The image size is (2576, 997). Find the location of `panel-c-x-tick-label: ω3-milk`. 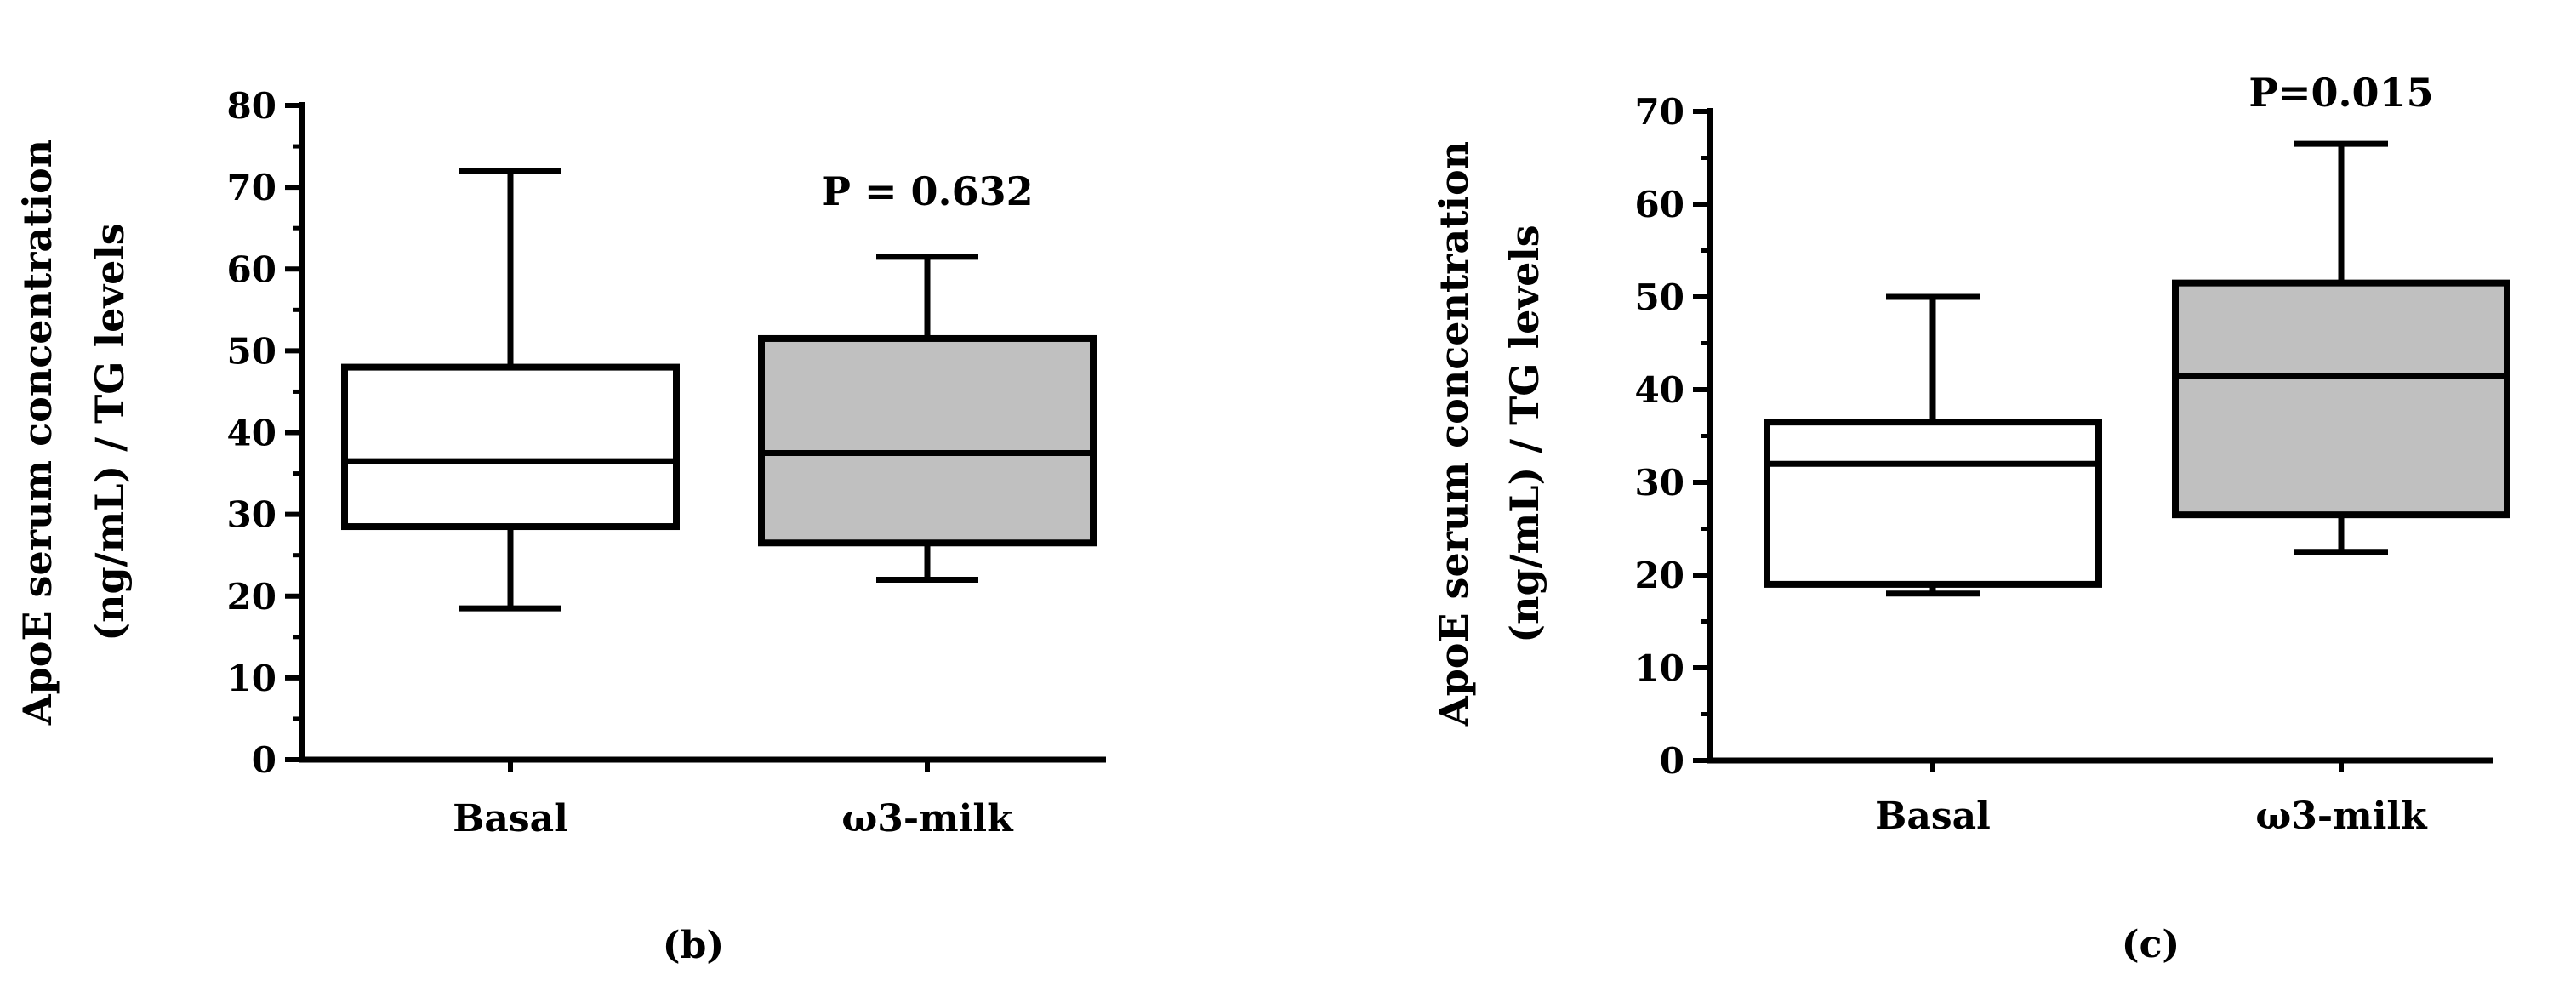

panel-c-x-tick-label: ω3-milk is located at coordinates (2341, 816).